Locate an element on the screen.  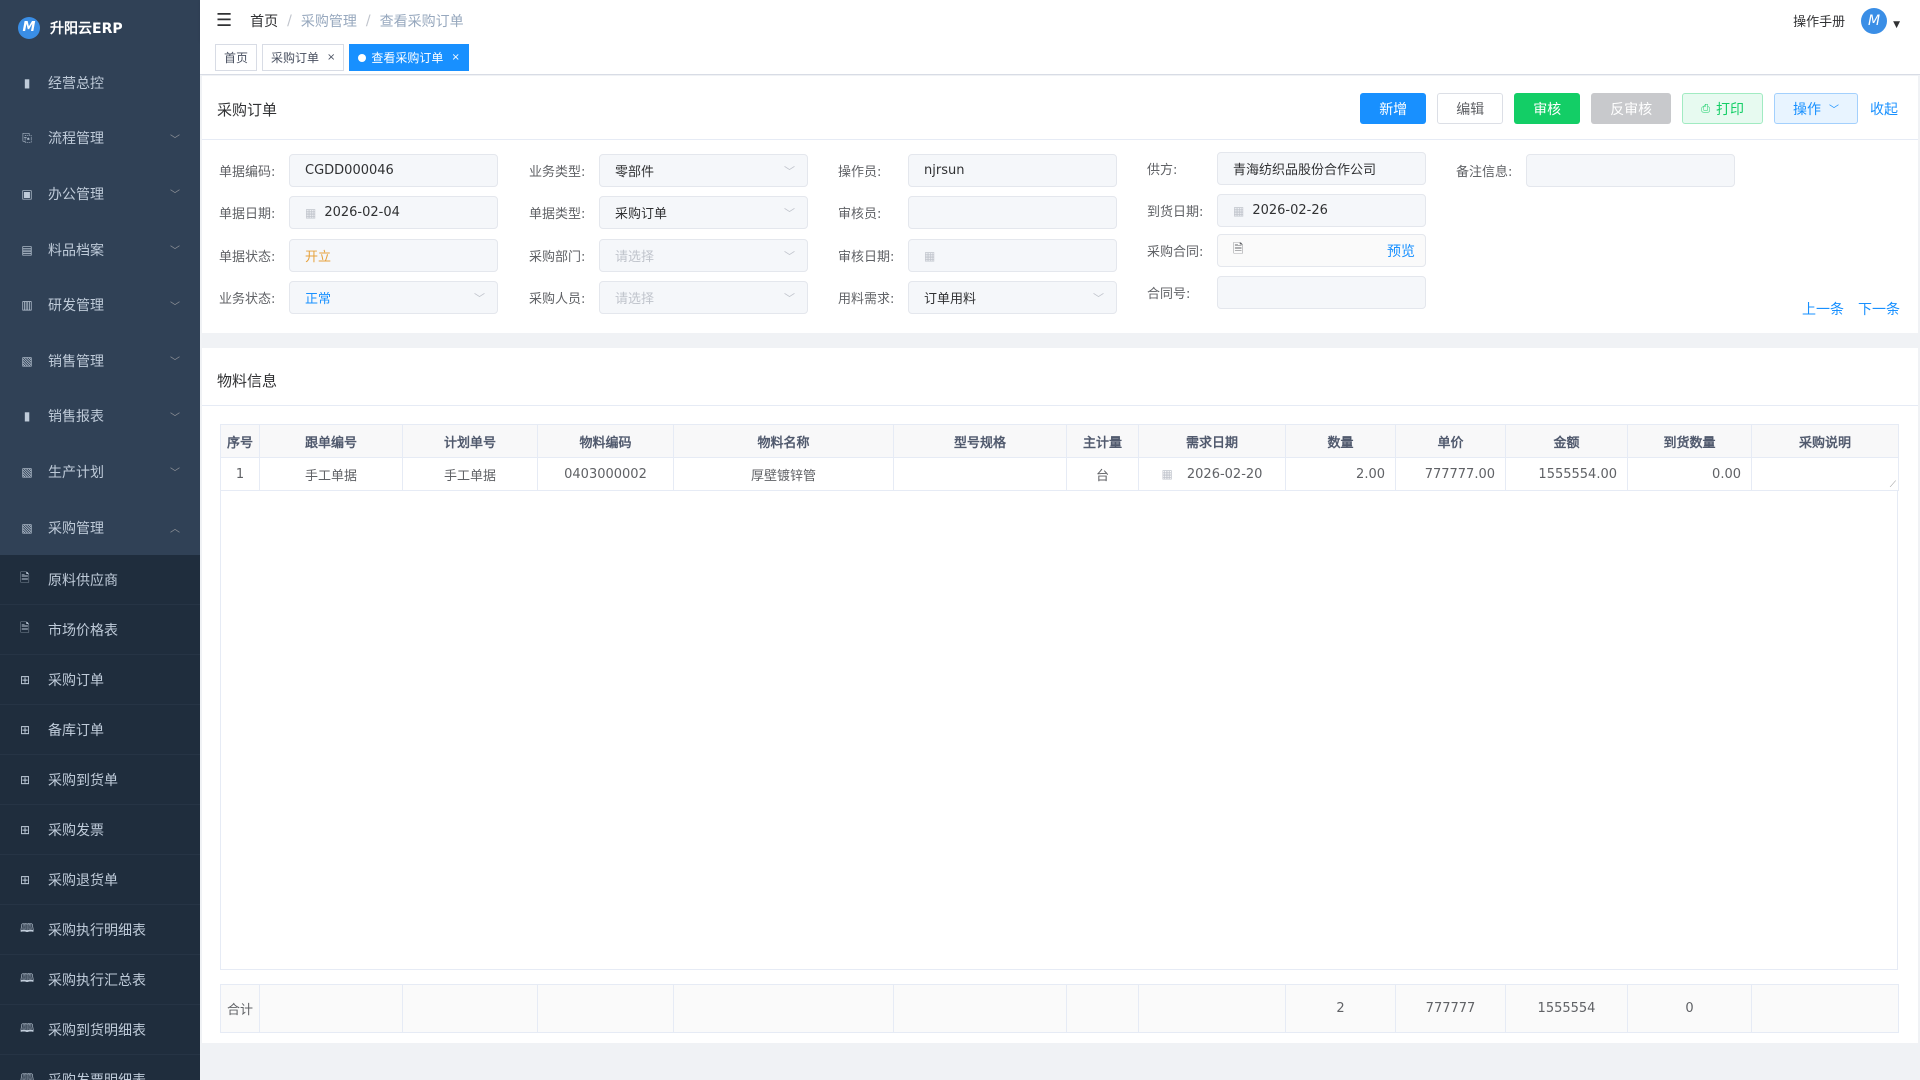
arrival-date-input: ▦ 2026-02-26 is located at coordinates (1321, 210).